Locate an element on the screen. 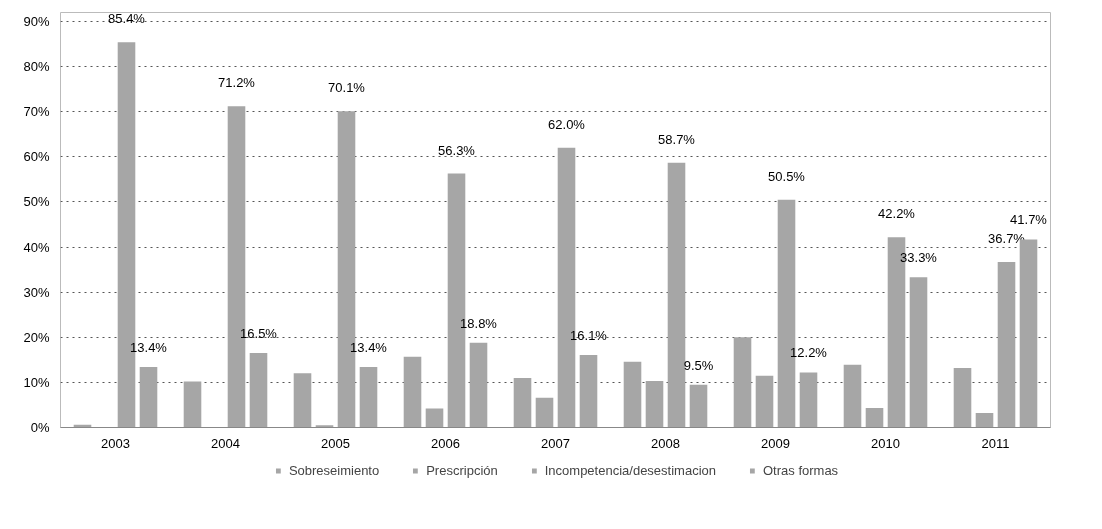 The image size is (1102, 529). y-tick-label: 50% is located at coordinates (36, 202).